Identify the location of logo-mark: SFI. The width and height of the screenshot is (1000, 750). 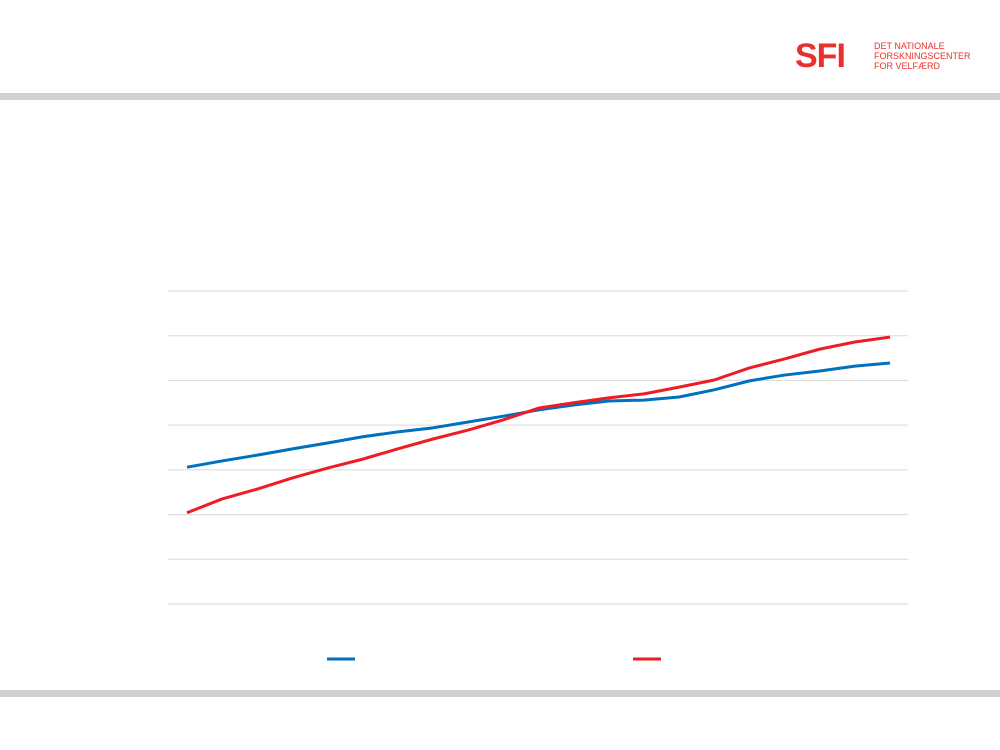
(820, 56).